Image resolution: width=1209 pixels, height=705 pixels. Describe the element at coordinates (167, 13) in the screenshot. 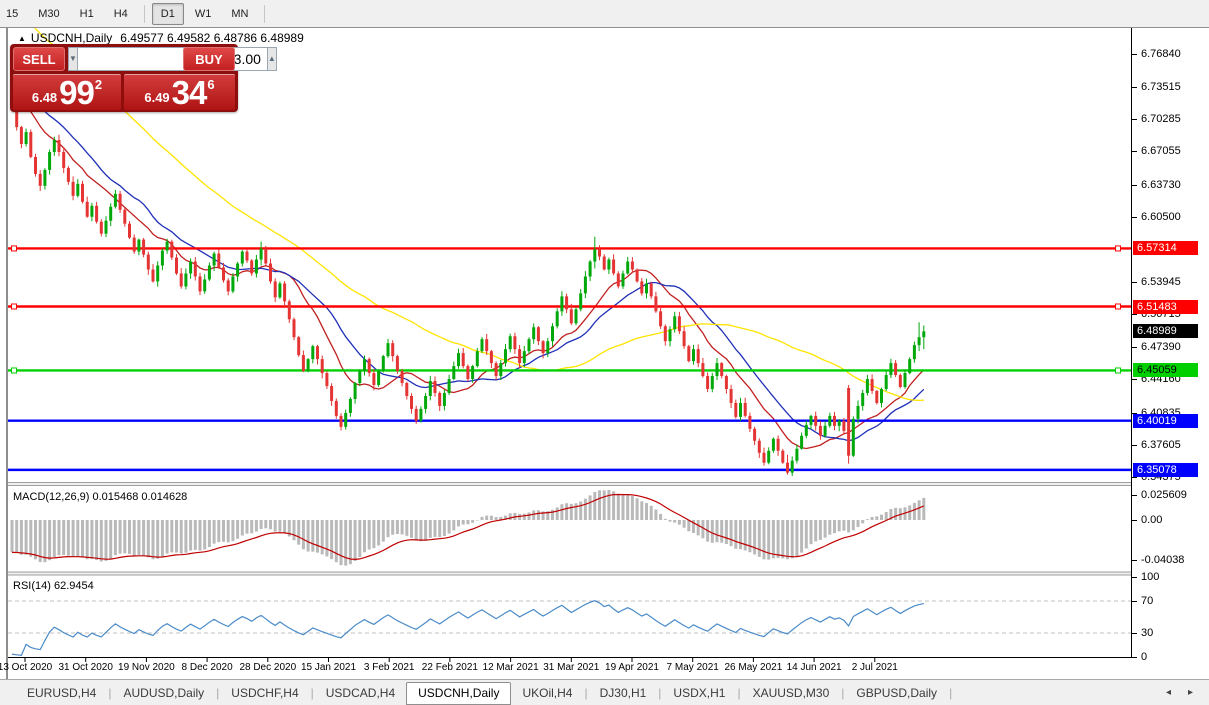

I see `period-button-d1: D1` at that location.